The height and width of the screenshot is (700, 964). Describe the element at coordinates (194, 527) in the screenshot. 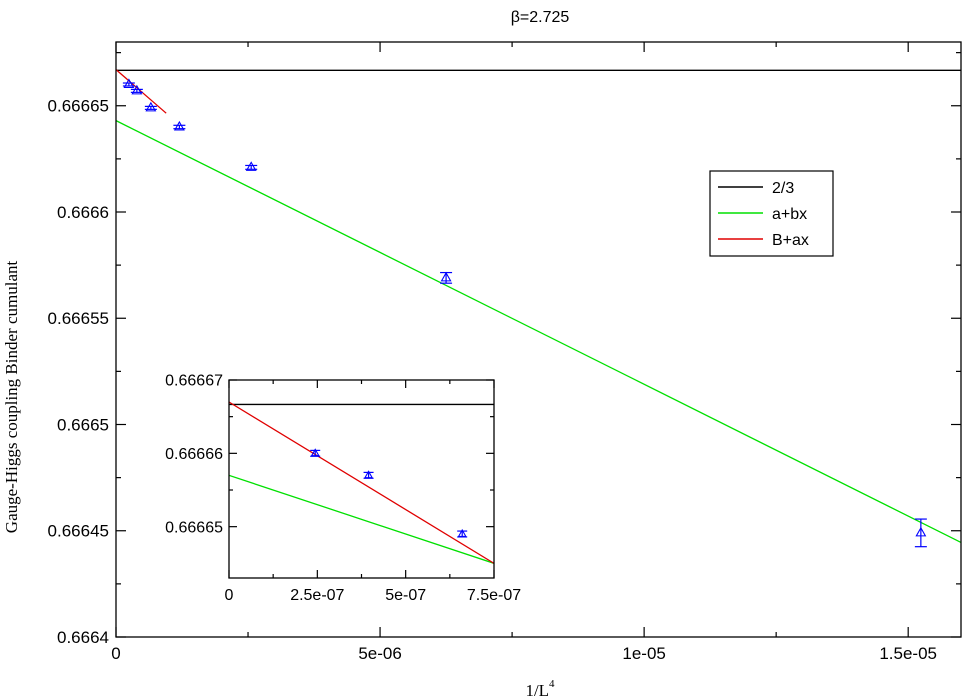

I see `inset-y-tick-label: 0.66665` at that location.